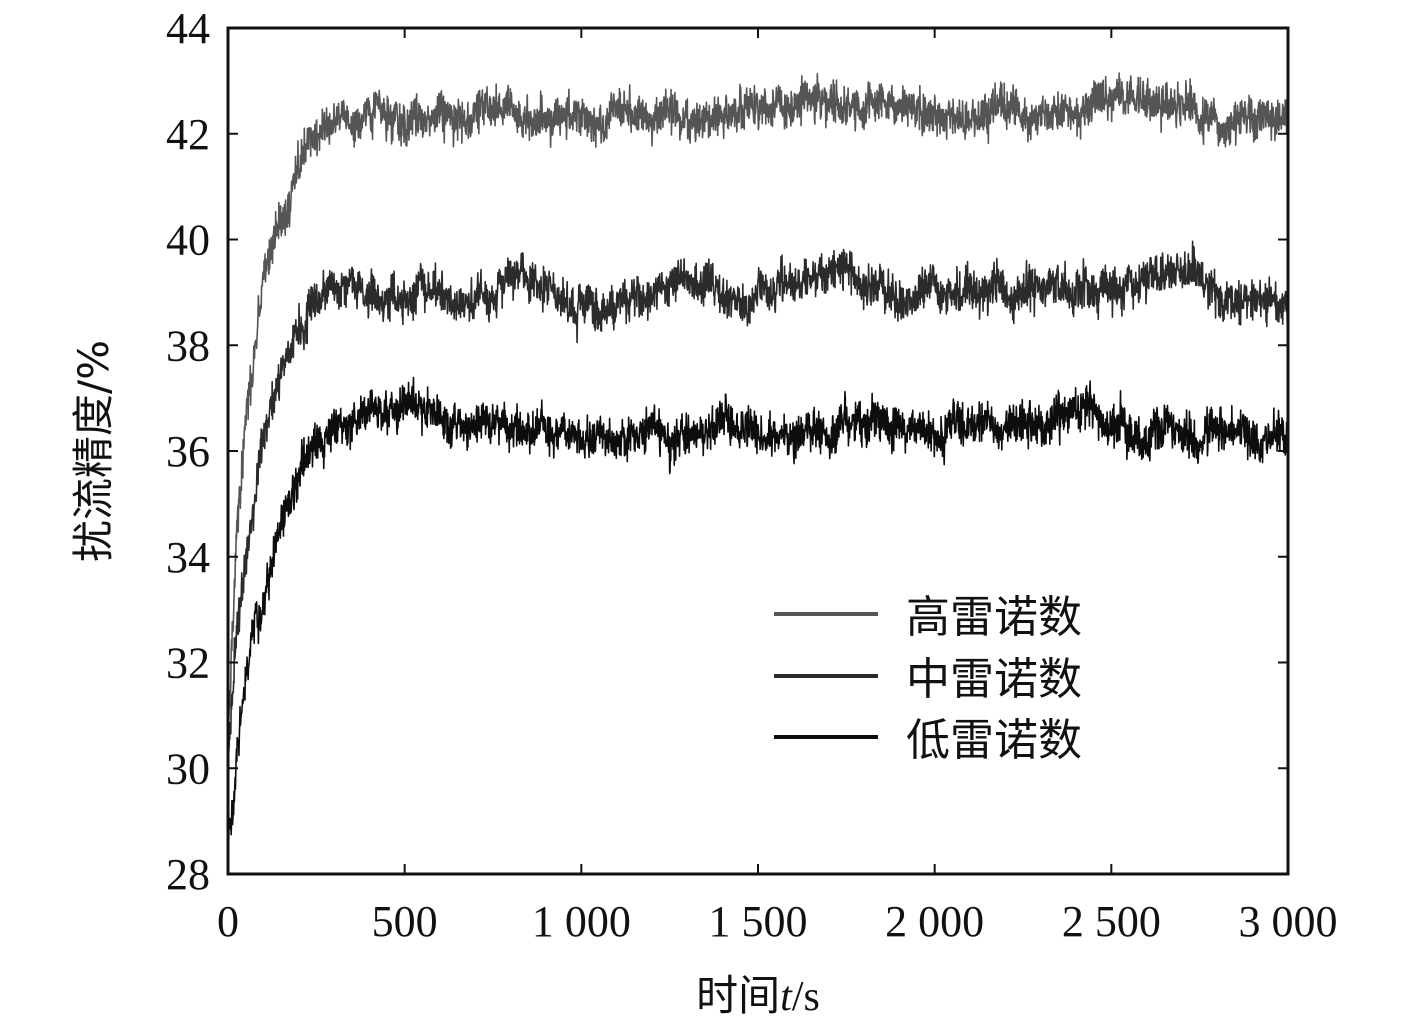 The image size is (1417, 1031). Describe the element at coordinates (188, 874) in the screenshot. I see `y-tick-label-0: 28` at that location.